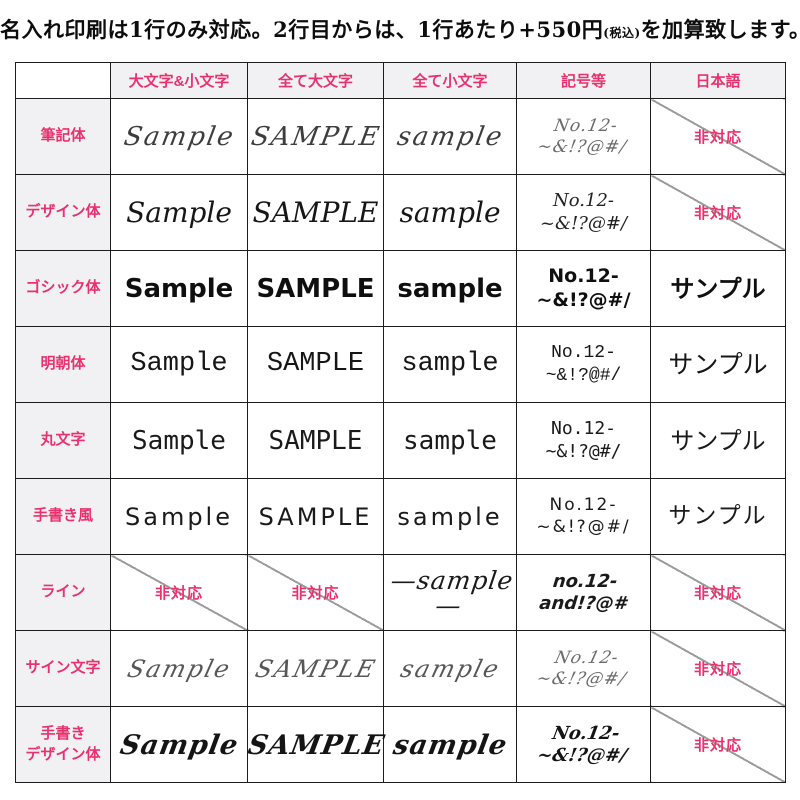  Describe the element at coordinates (450, 80) in the screenshot. I see `column-header: 全て小文字` at that location.